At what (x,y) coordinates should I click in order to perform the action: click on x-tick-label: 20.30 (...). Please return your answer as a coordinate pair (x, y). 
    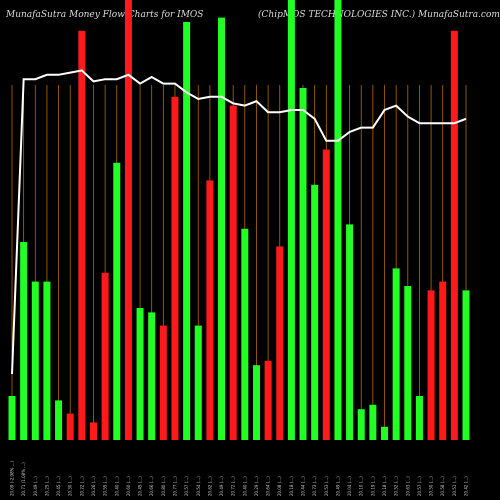
    Looking at the image, I should click on (70, 486).